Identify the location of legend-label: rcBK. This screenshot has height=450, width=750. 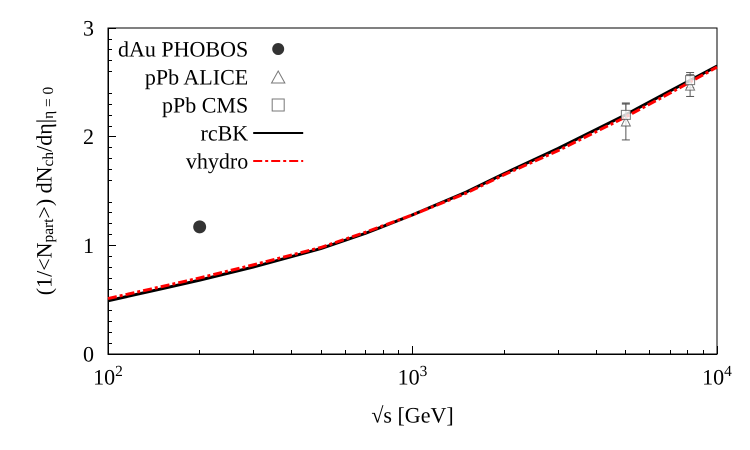
(224, 133).